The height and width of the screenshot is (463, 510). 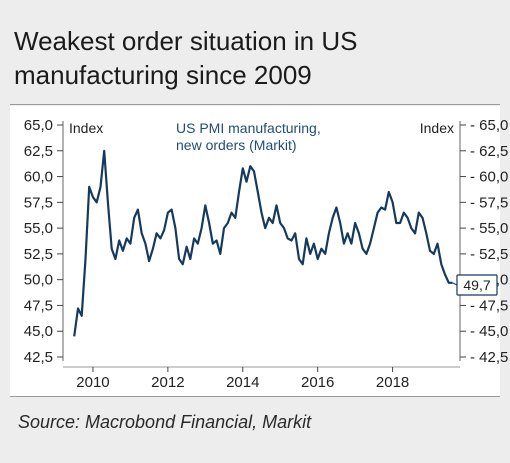 What do you see at coordinates (38, 202) in the screenshot?
I see `y-tick-label-left: 57,5` at bounding box center [38, 202].